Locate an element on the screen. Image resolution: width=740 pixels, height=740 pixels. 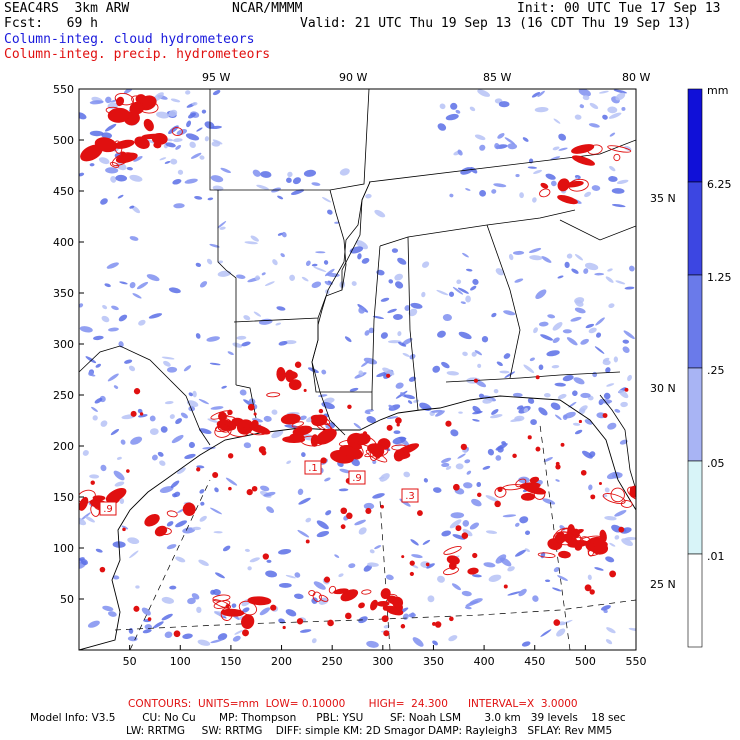
colorbar: mm 6.25 1.25 .25 .05 .01 is located at coordinates (709, 366).